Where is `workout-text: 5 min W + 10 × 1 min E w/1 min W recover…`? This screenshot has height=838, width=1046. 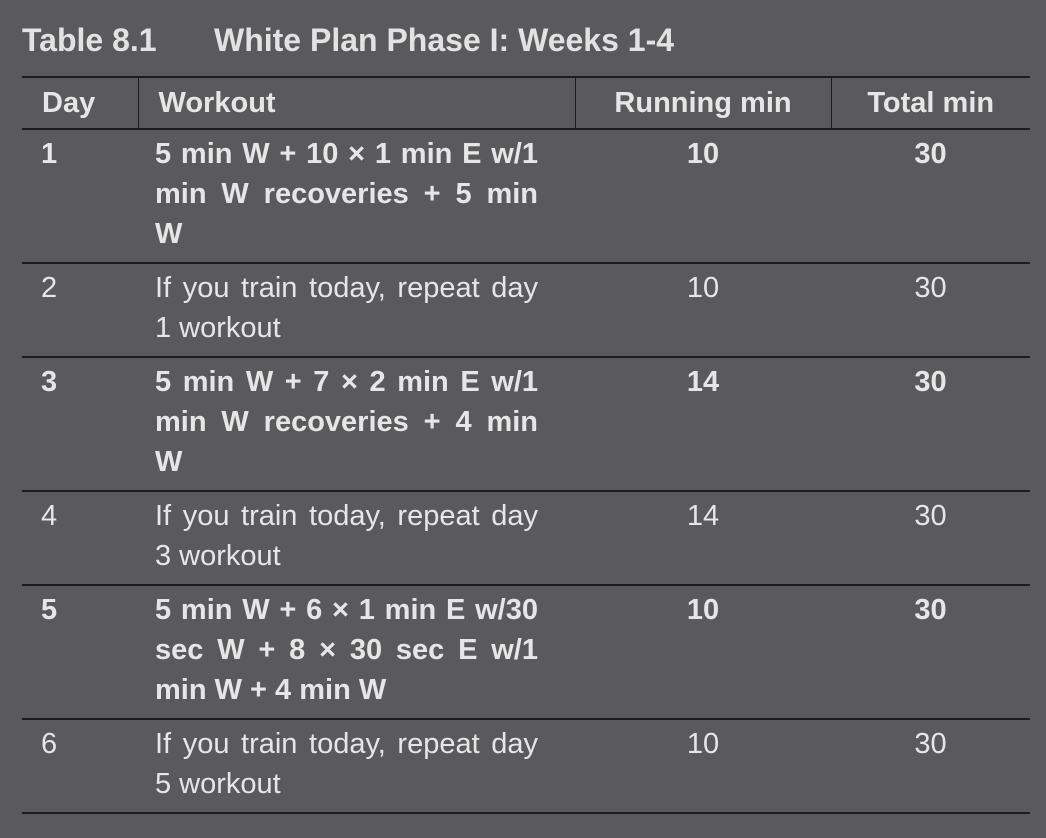
workout-text: 5 min W + 10 × 1 min E w/1 min W recover… is located at coordinates (346, 194).